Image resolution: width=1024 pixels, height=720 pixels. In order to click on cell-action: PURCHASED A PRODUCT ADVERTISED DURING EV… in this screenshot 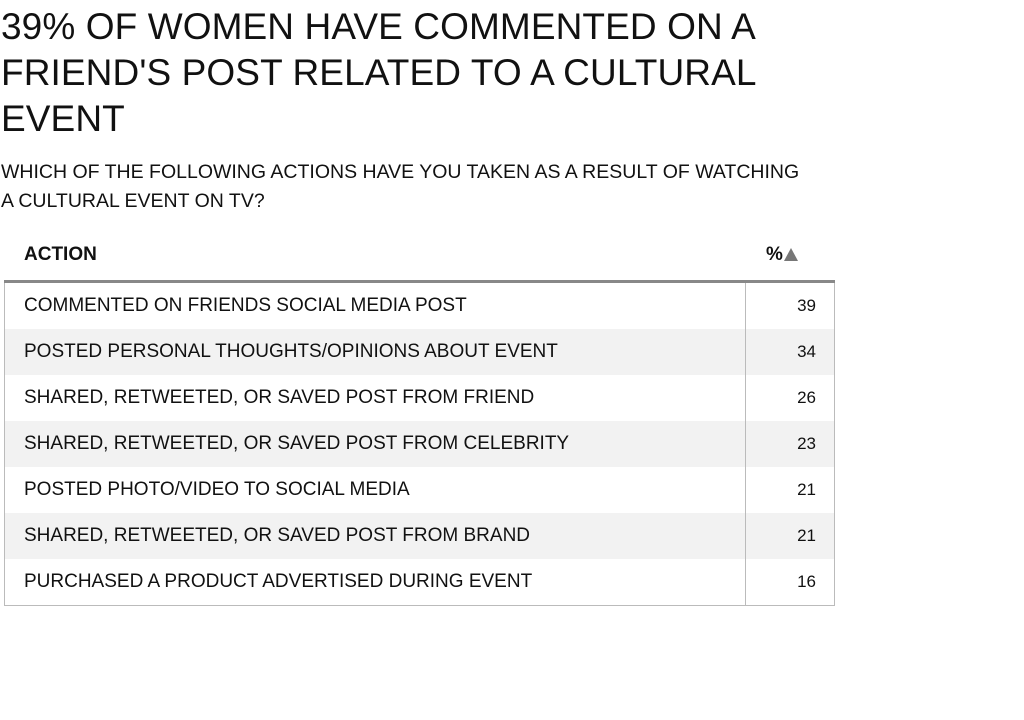, I will do `click(375, 582)`.